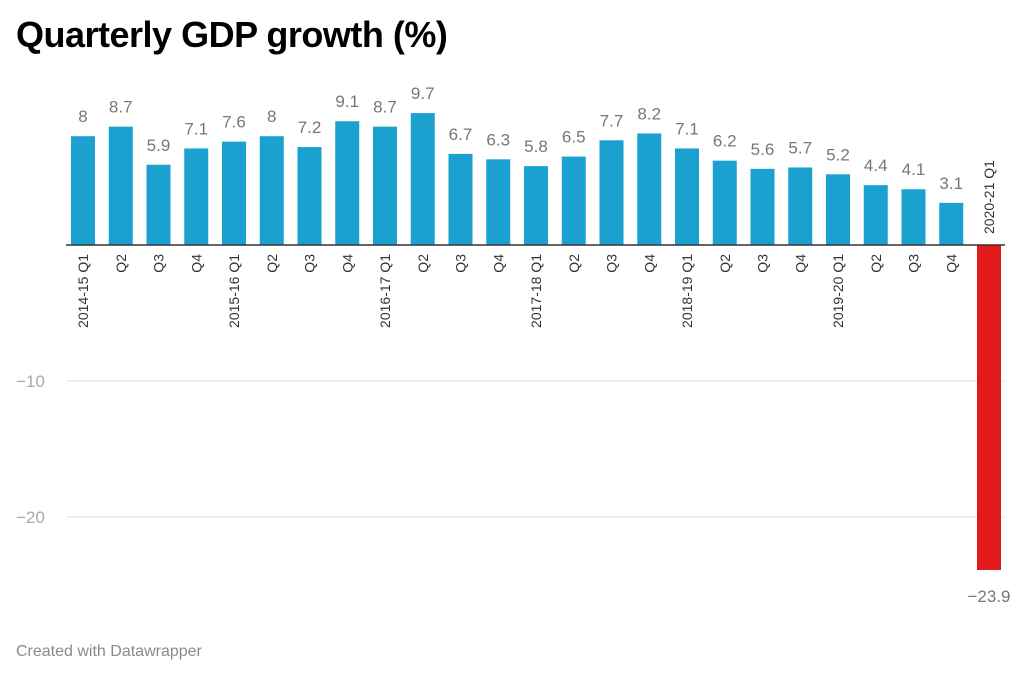  Describe the element at coordinates (800, 147) in the screenshot. I see `bar-value-label: 5.7` at that location.